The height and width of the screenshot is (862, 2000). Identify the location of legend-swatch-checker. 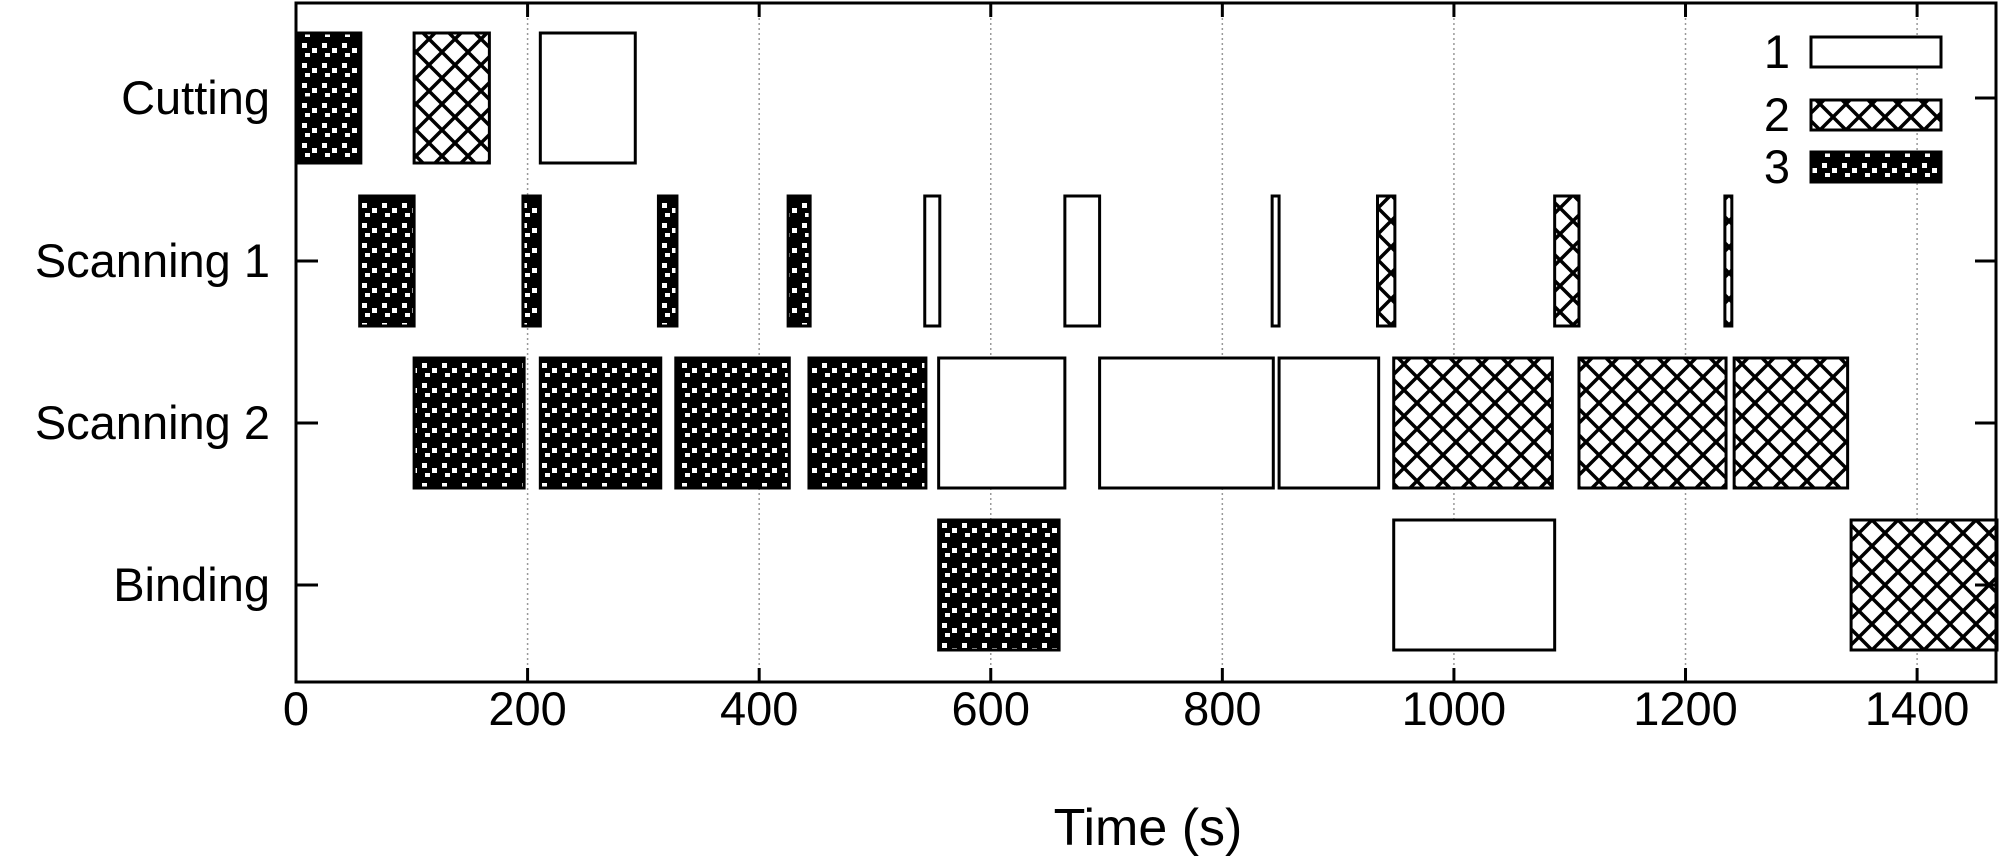
(1876, 167).